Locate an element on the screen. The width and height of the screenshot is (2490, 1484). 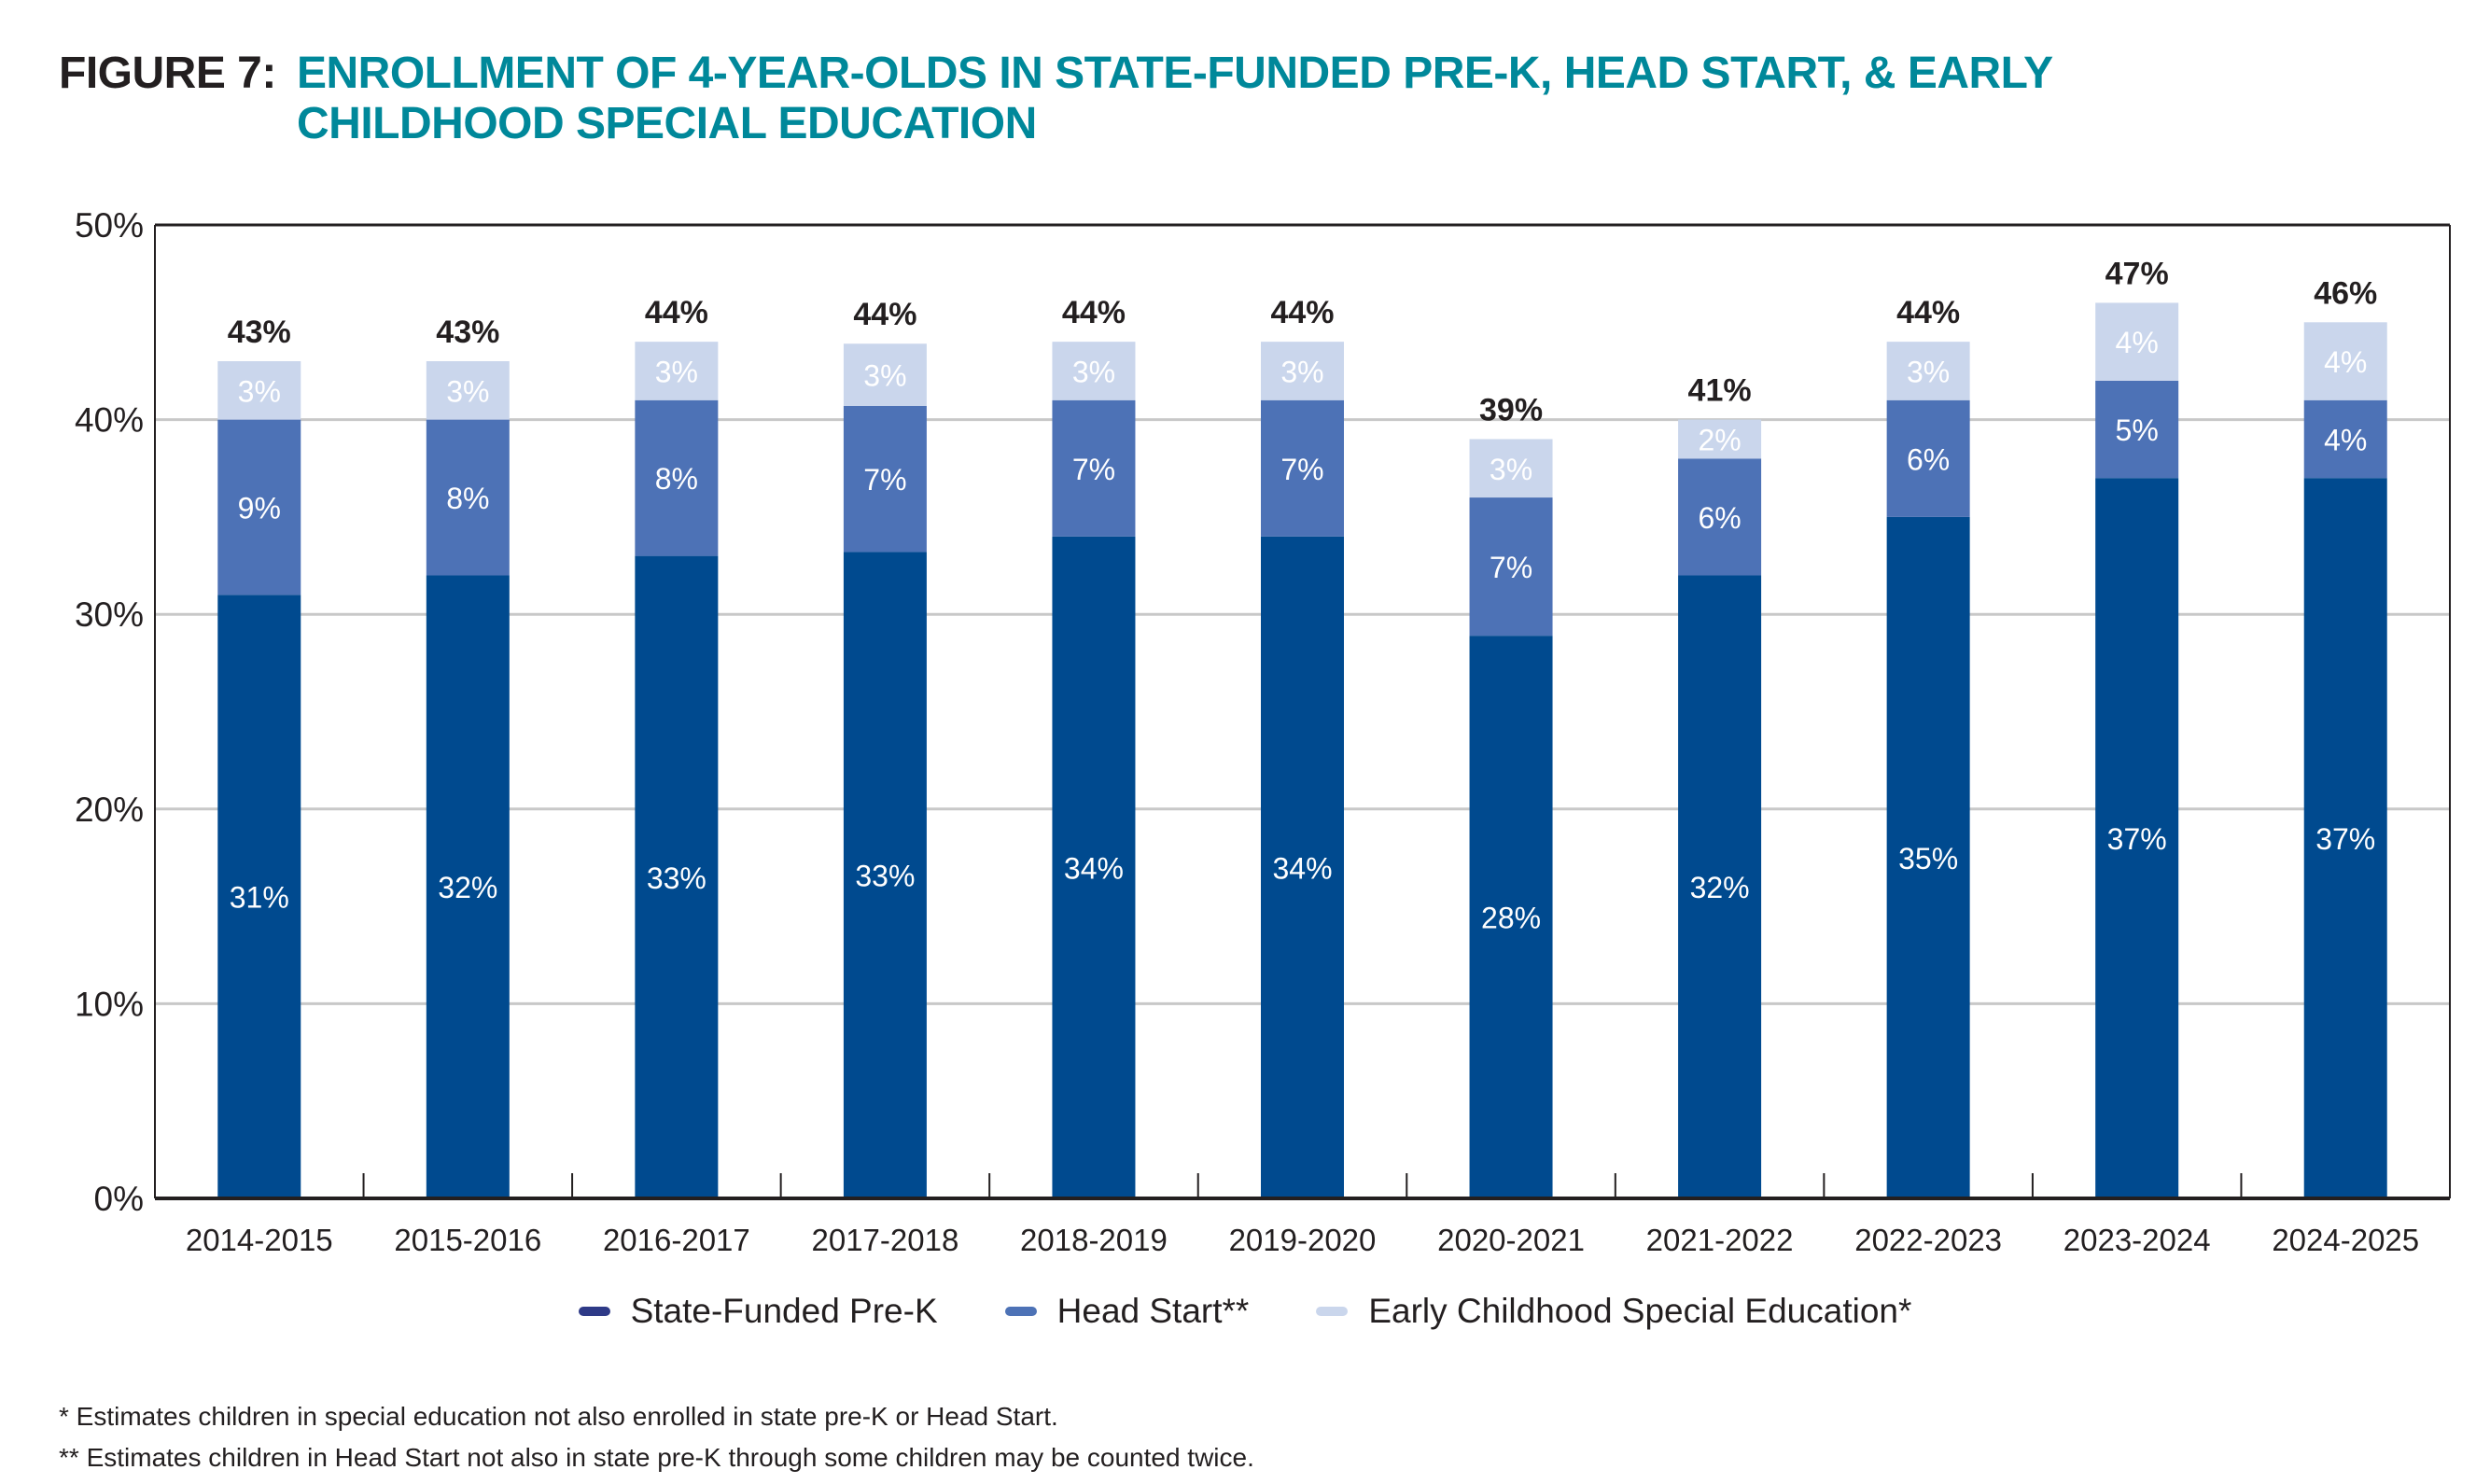
total-label: 41% is located at coordinates (1720, 391).